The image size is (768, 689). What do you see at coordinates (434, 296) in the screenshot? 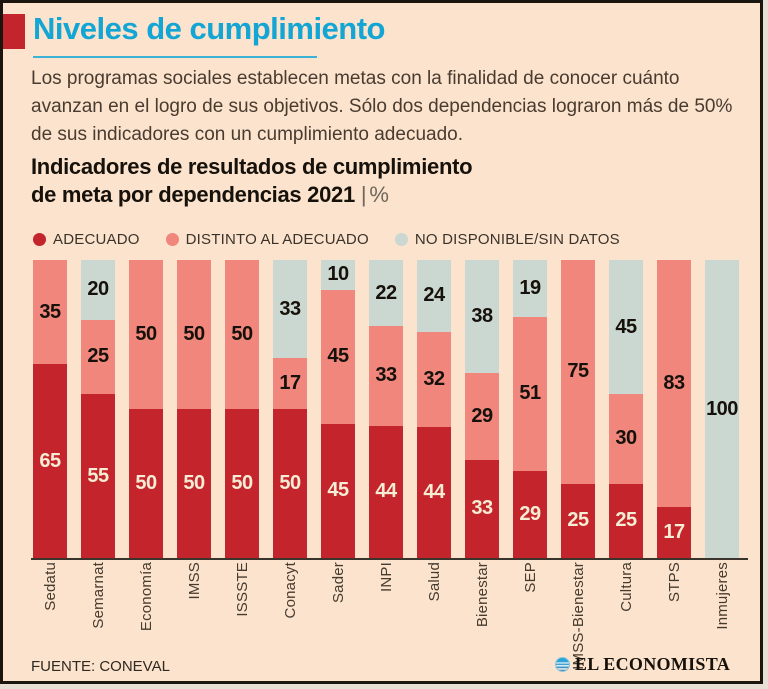
I see `bar-segment: 24` at bounding box center [434, 296].